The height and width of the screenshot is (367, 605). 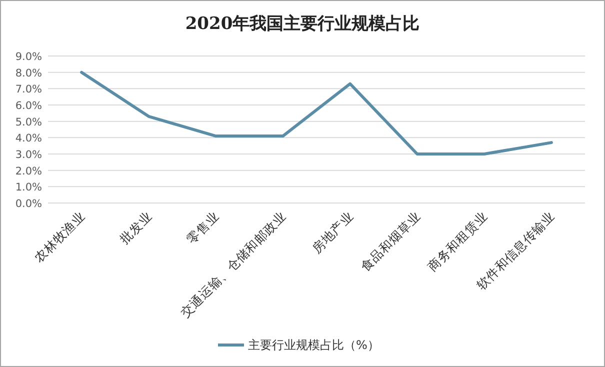 I want to click on x-tick-label: 零售业, so click(x=203, y=227).